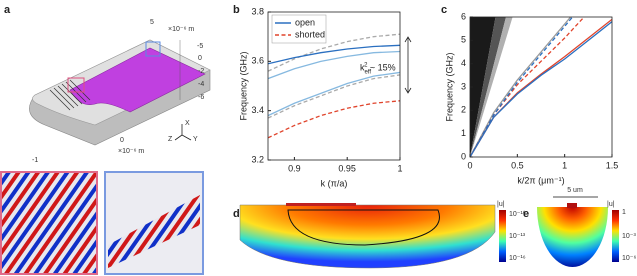 The width and height of the screenshot is (637, 276). Describe the element at coordinates (120, 92) in the screenshot. I see `device-render` at that location.